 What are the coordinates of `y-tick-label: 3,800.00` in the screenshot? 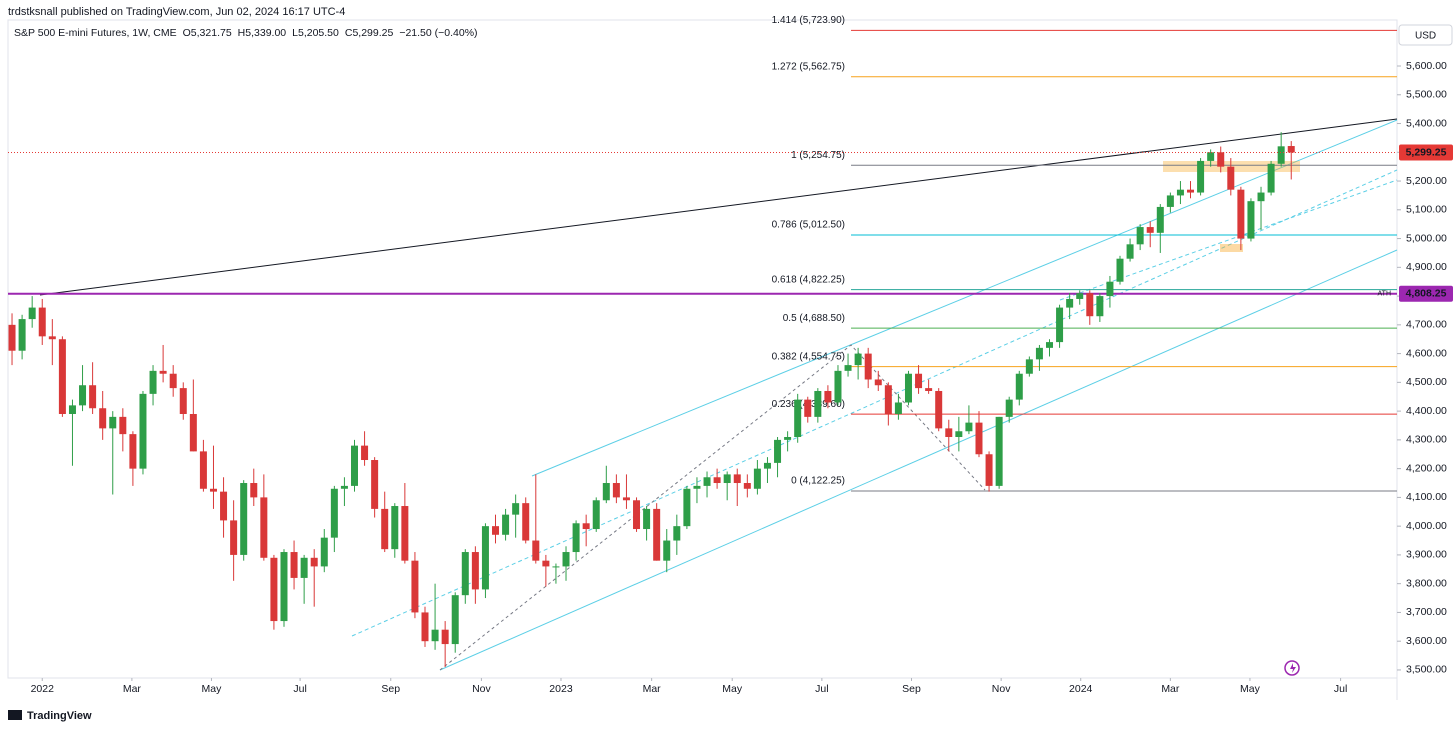 It's located at (1426, 583).